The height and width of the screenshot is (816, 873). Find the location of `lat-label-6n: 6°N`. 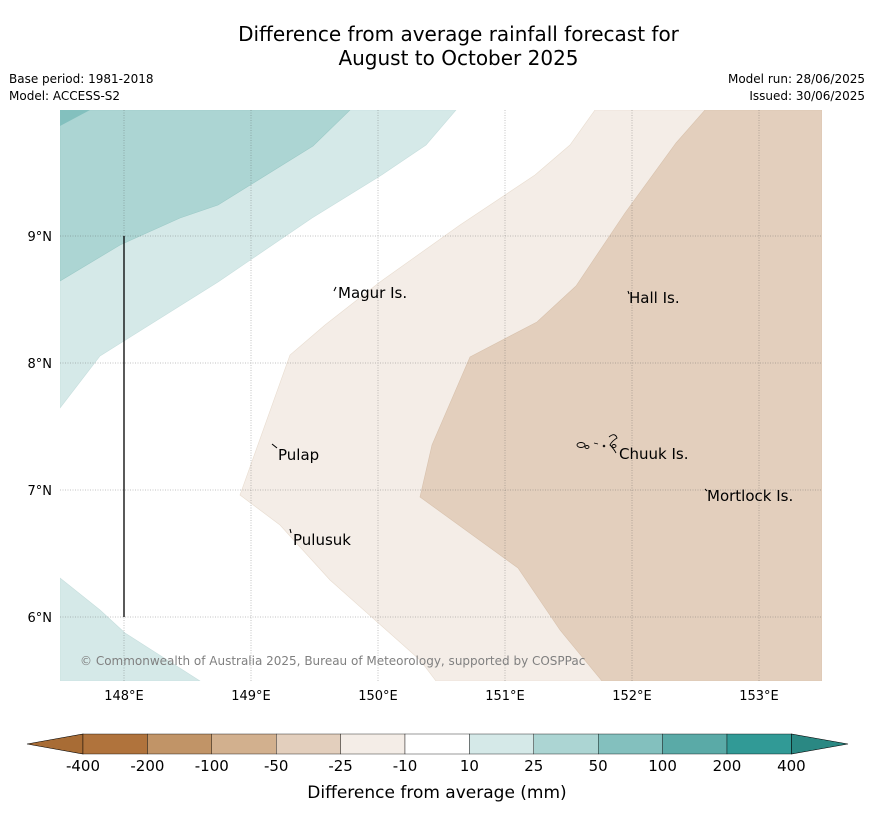

lat-label-6n: 6°N is located at coordinates (40, 618).